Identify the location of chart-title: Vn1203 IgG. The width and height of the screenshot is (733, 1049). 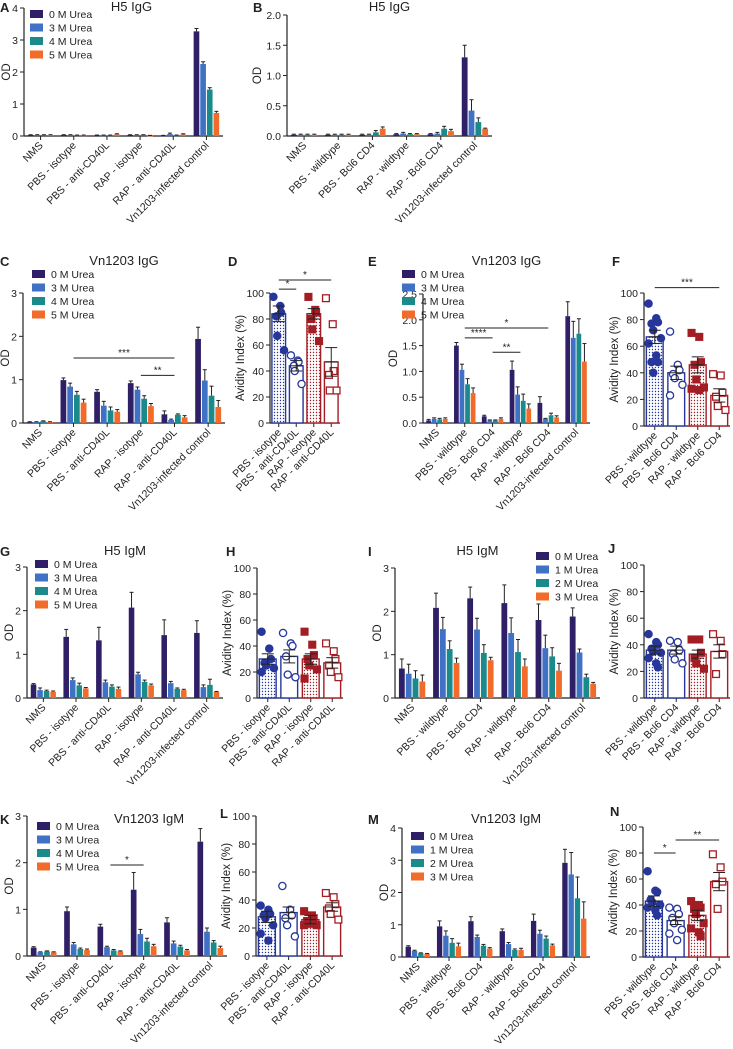
(506, 260).